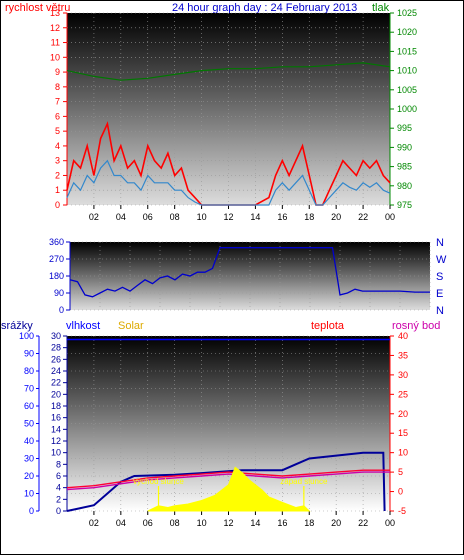  Describe the element at coordinates (58, 464) in the screenshot. I see `rain-tick-label: 8` at that location.